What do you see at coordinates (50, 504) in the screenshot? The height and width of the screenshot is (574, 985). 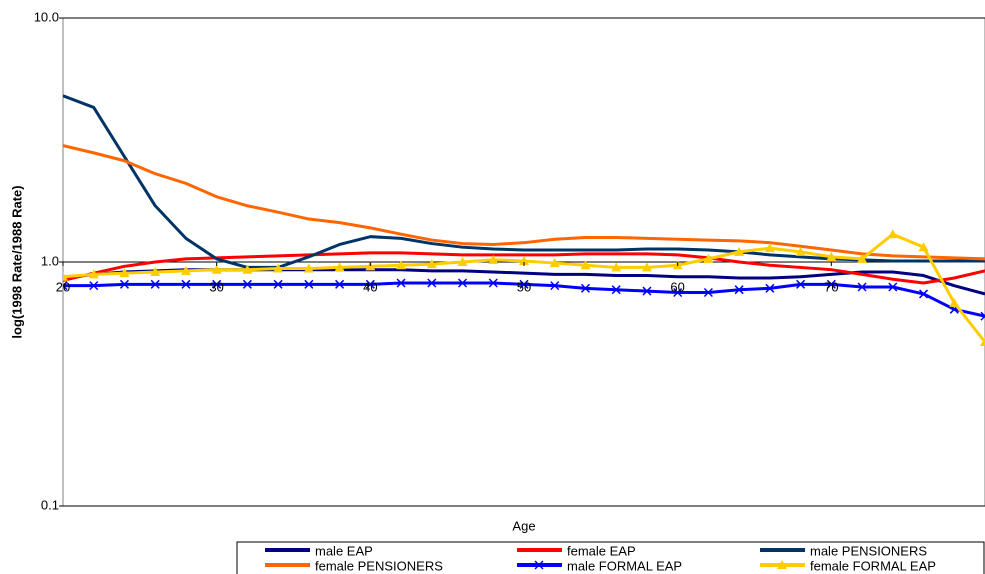 I see `y-tick-label: 0.1` at bounding box center [50, 504].